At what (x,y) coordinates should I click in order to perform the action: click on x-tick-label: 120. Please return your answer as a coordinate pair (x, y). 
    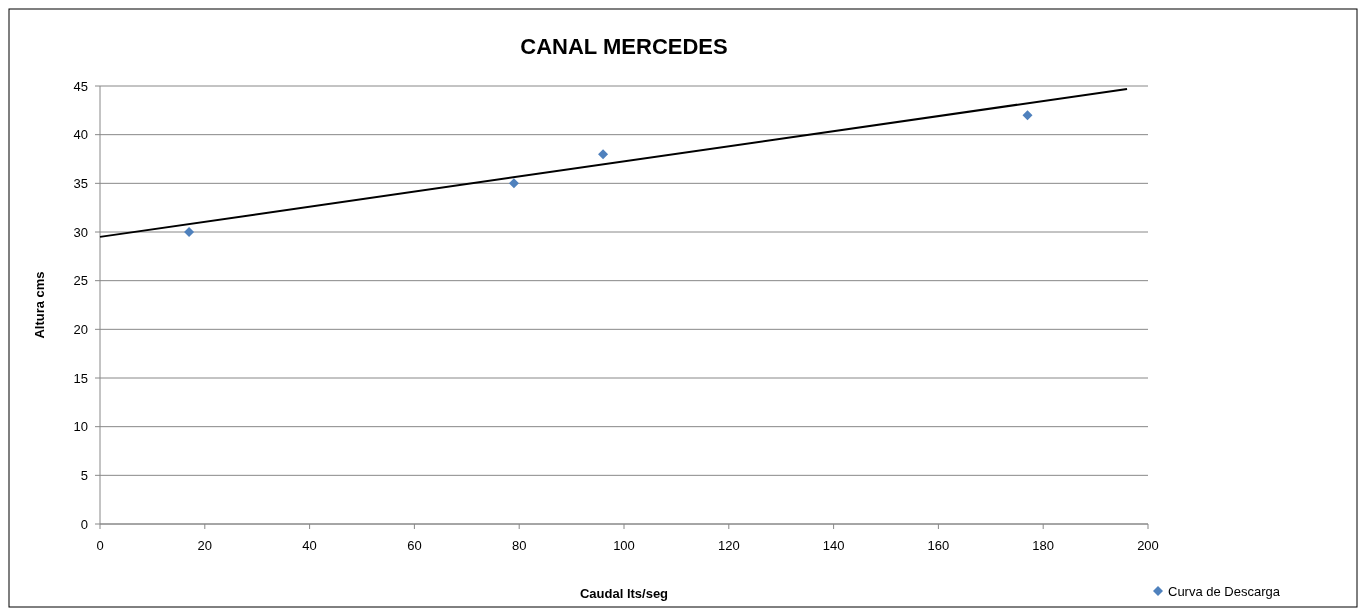
    Looking at the image, I should click on (728, 545).